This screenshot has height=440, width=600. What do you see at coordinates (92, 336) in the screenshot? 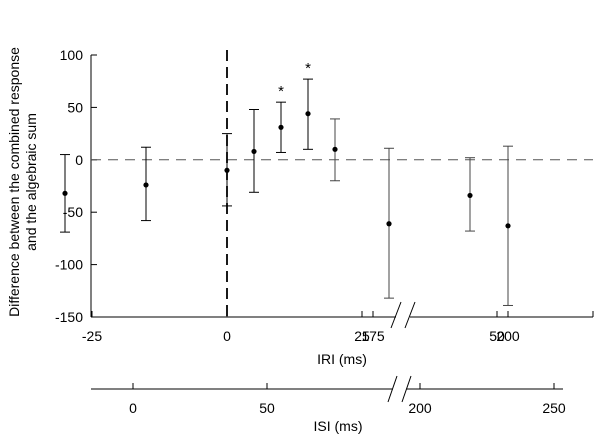
I see `x-tick-label: -25` at bounding box center [92, 336].